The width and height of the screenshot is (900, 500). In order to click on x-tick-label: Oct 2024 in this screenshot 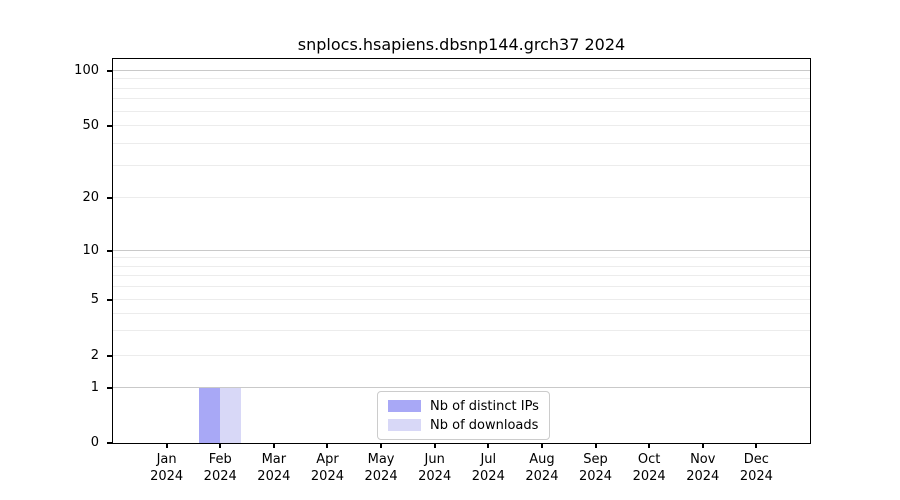, I will do `click(649, 468)`.